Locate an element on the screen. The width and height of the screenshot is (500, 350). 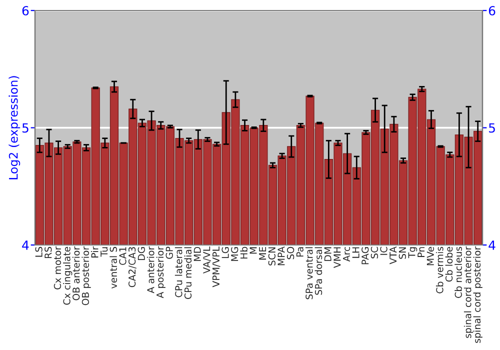
x-tick-label: OB posterior is located at coordinates (86, 276).